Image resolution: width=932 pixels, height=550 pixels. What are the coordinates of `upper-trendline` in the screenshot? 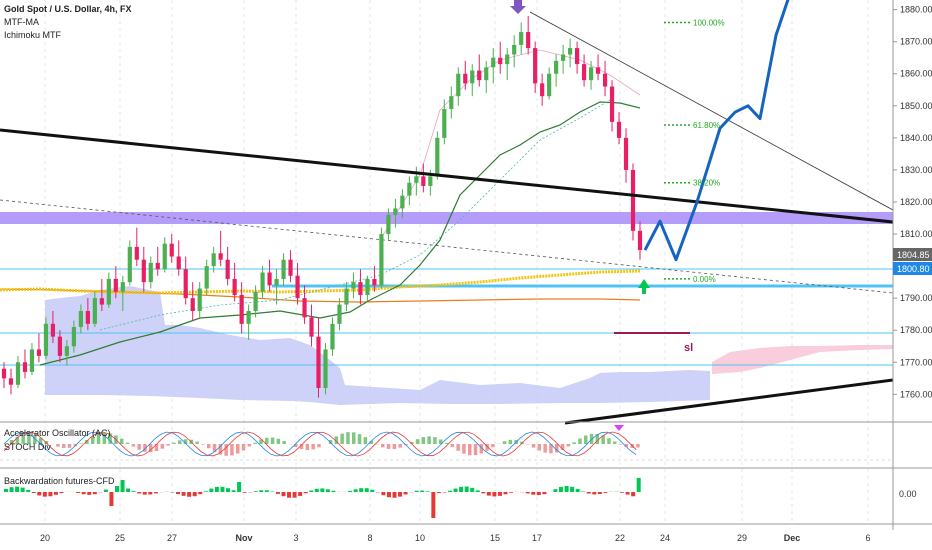 It's located at (711, 111).